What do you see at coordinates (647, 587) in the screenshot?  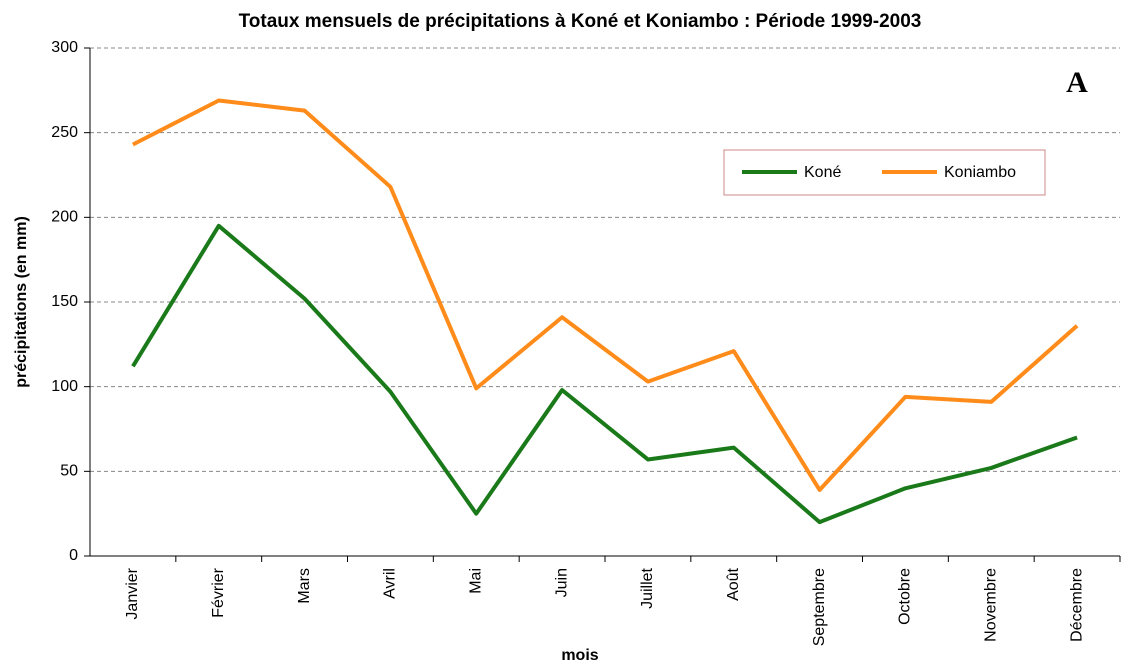 I see `x-tick-label: Juillet` at bounding box center [647, 587].